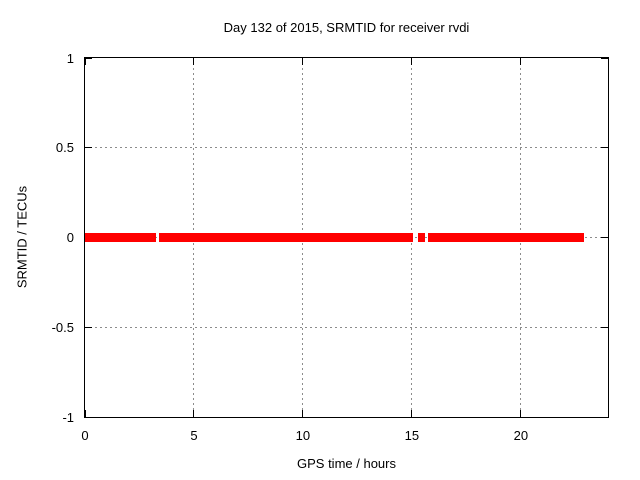 Image resolution: width=640 pixels, height=480 pixels. What do you see at coordinates (412, 435) in the screenshot?
I see `x-tick-label: 15` at bounding box center [412, 435].